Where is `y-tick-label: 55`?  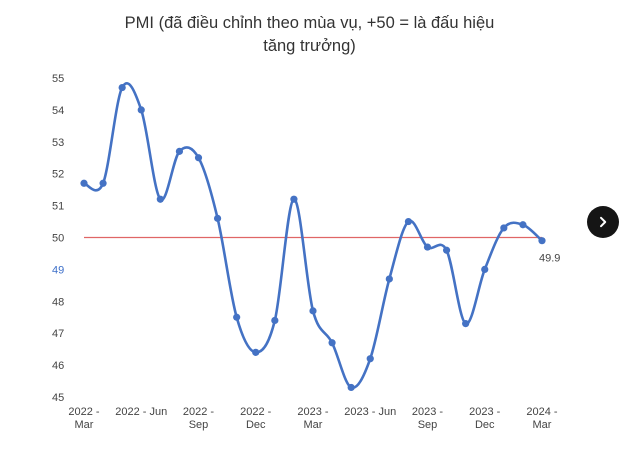
y-tick-label: 55 is located at coordinates (58, 79).